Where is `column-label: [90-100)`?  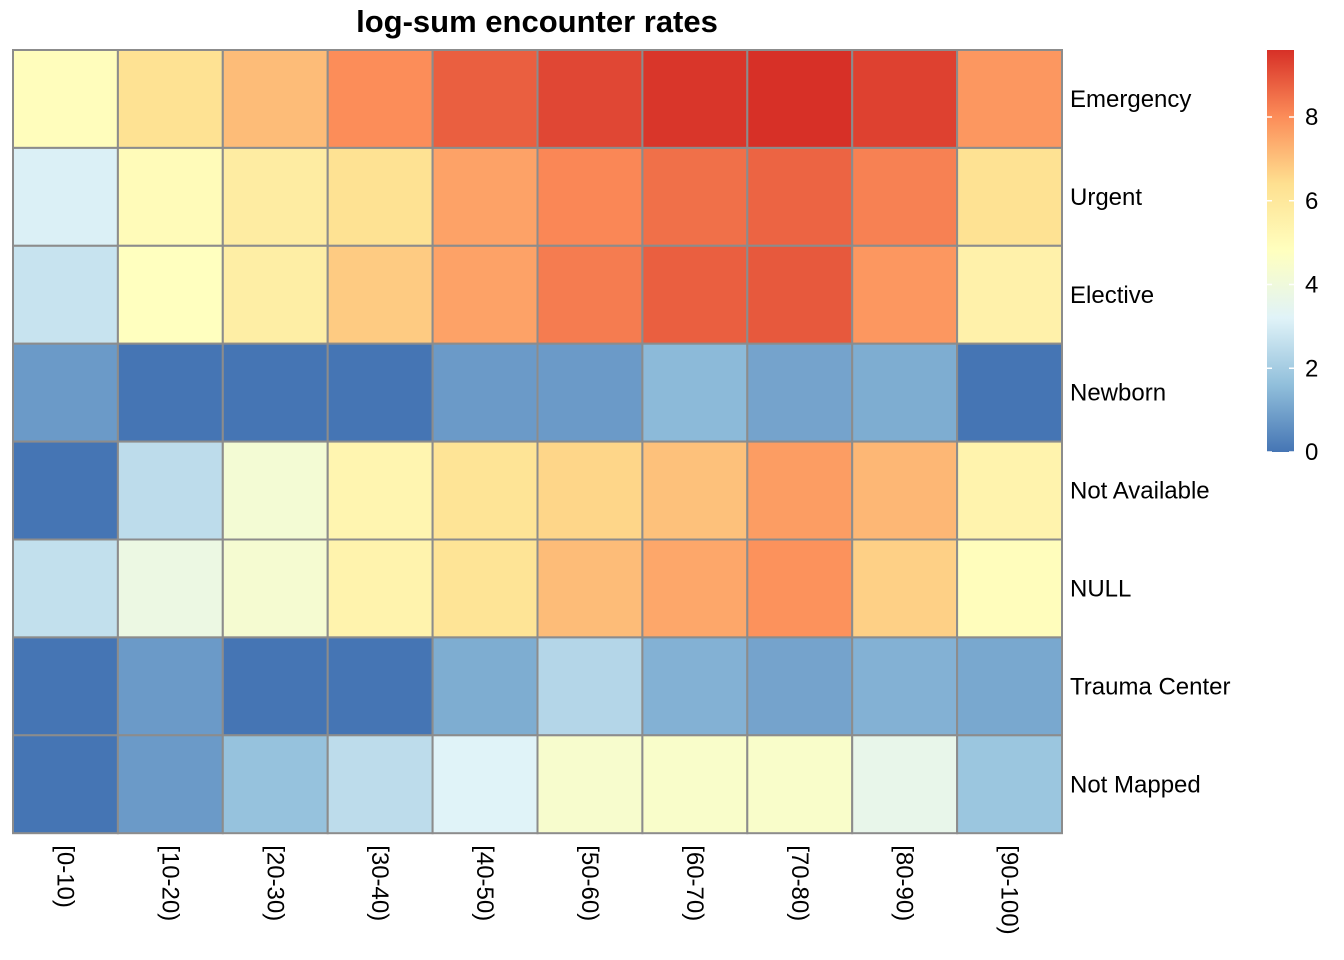
column-label: [90-100) is located at coordinates (1009, 889).